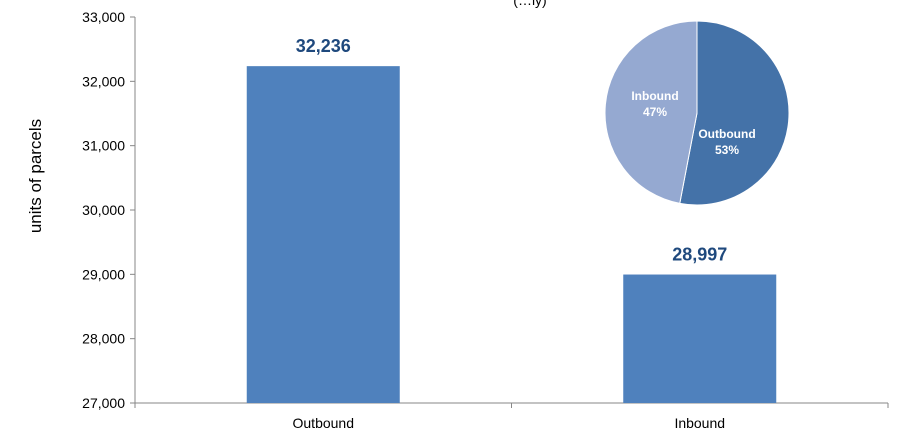  What do you see at coordinates (103, 339) in the screenshot?
I see `y-tick-label: 28,000` at bounding box center [103, 339].